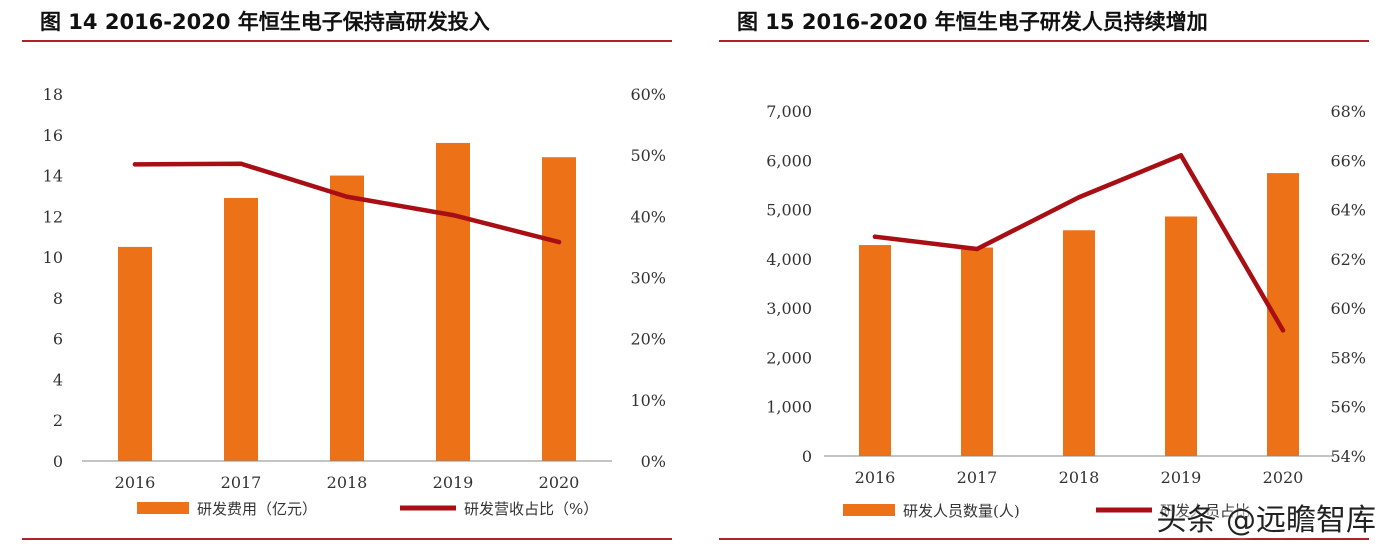  Describe the element at coordinates (1266, 520) in the screenshot. I see `watermark: 头条 @远瞻智库` at that location.